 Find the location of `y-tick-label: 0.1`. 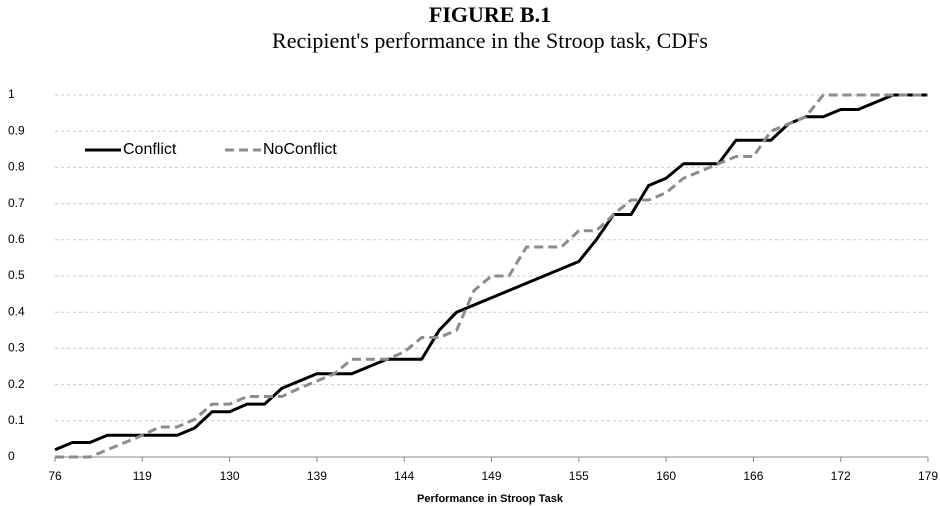

y-tick-label: 0.1 is located at coordinates (16, 420).